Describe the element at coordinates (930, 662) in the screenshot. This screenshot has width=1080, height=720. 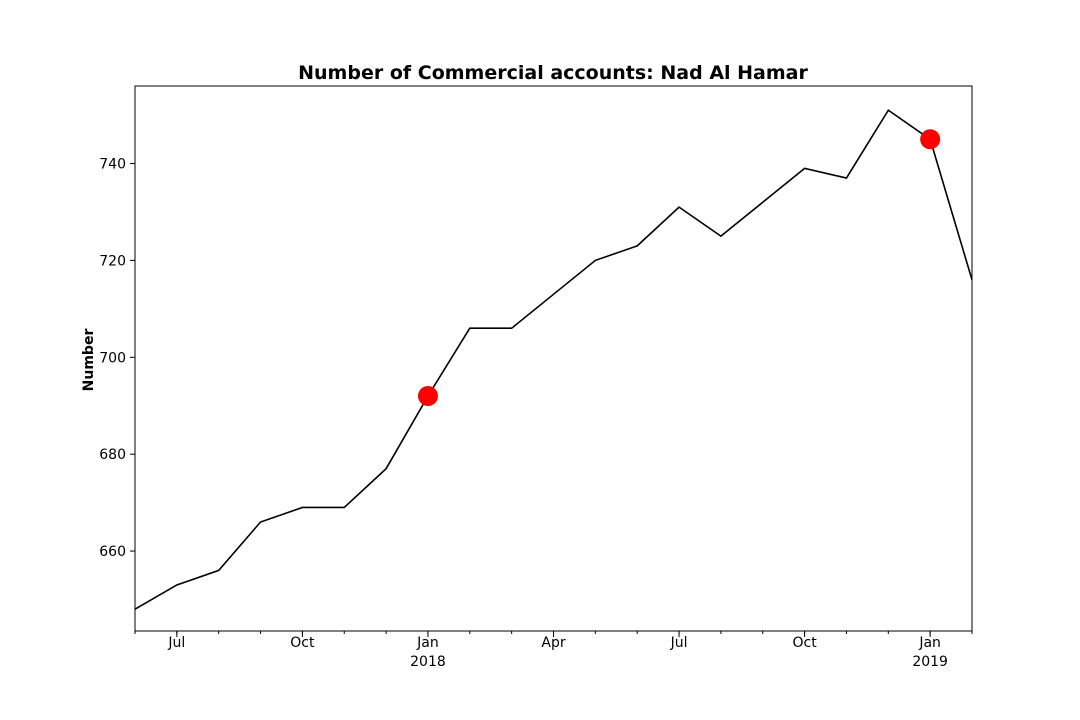
I see `x-tick-year-label: 2019` at that location.